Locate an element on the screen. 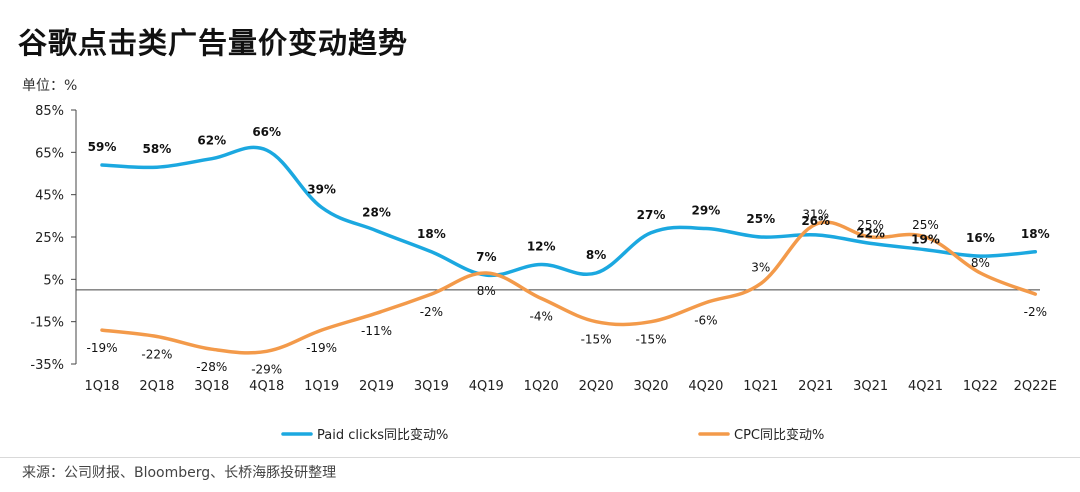 This screenshot has height=492, width=1080. cpc-data-label: 3% is located at coordinates (760, 268).